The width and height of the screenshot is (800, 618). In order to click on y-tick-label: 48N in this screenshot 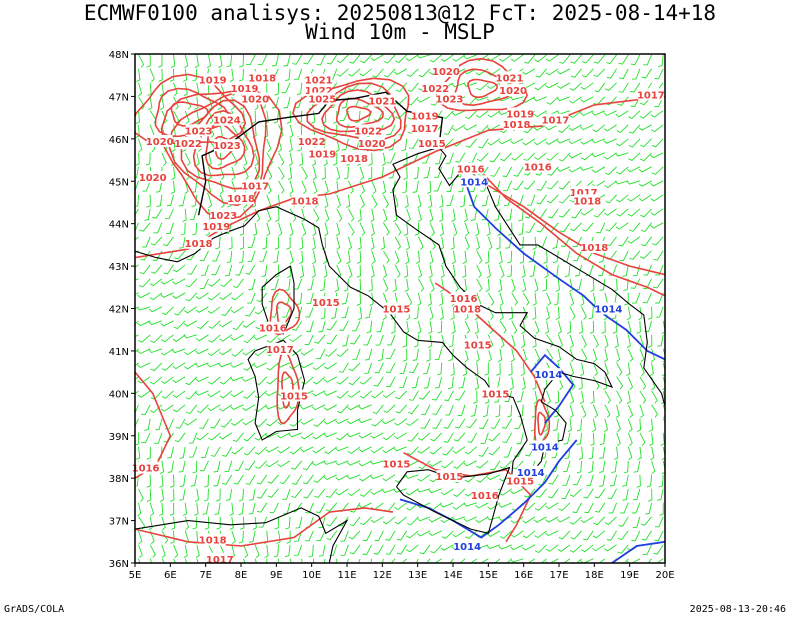, I will do `click(119, 55)`.